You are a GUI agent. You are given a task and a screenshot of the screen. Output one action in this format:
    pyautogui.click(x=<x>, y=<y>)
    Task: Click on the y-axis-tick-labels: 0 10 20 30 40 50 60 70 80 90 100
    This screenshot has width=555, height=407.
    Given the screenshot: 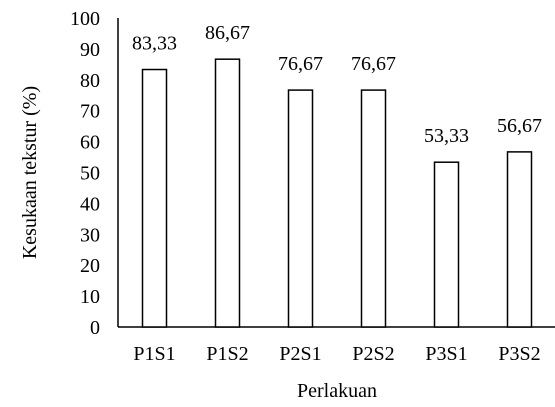 What is the action you would take?
    pyautogui.click(x=85, y=173)
    